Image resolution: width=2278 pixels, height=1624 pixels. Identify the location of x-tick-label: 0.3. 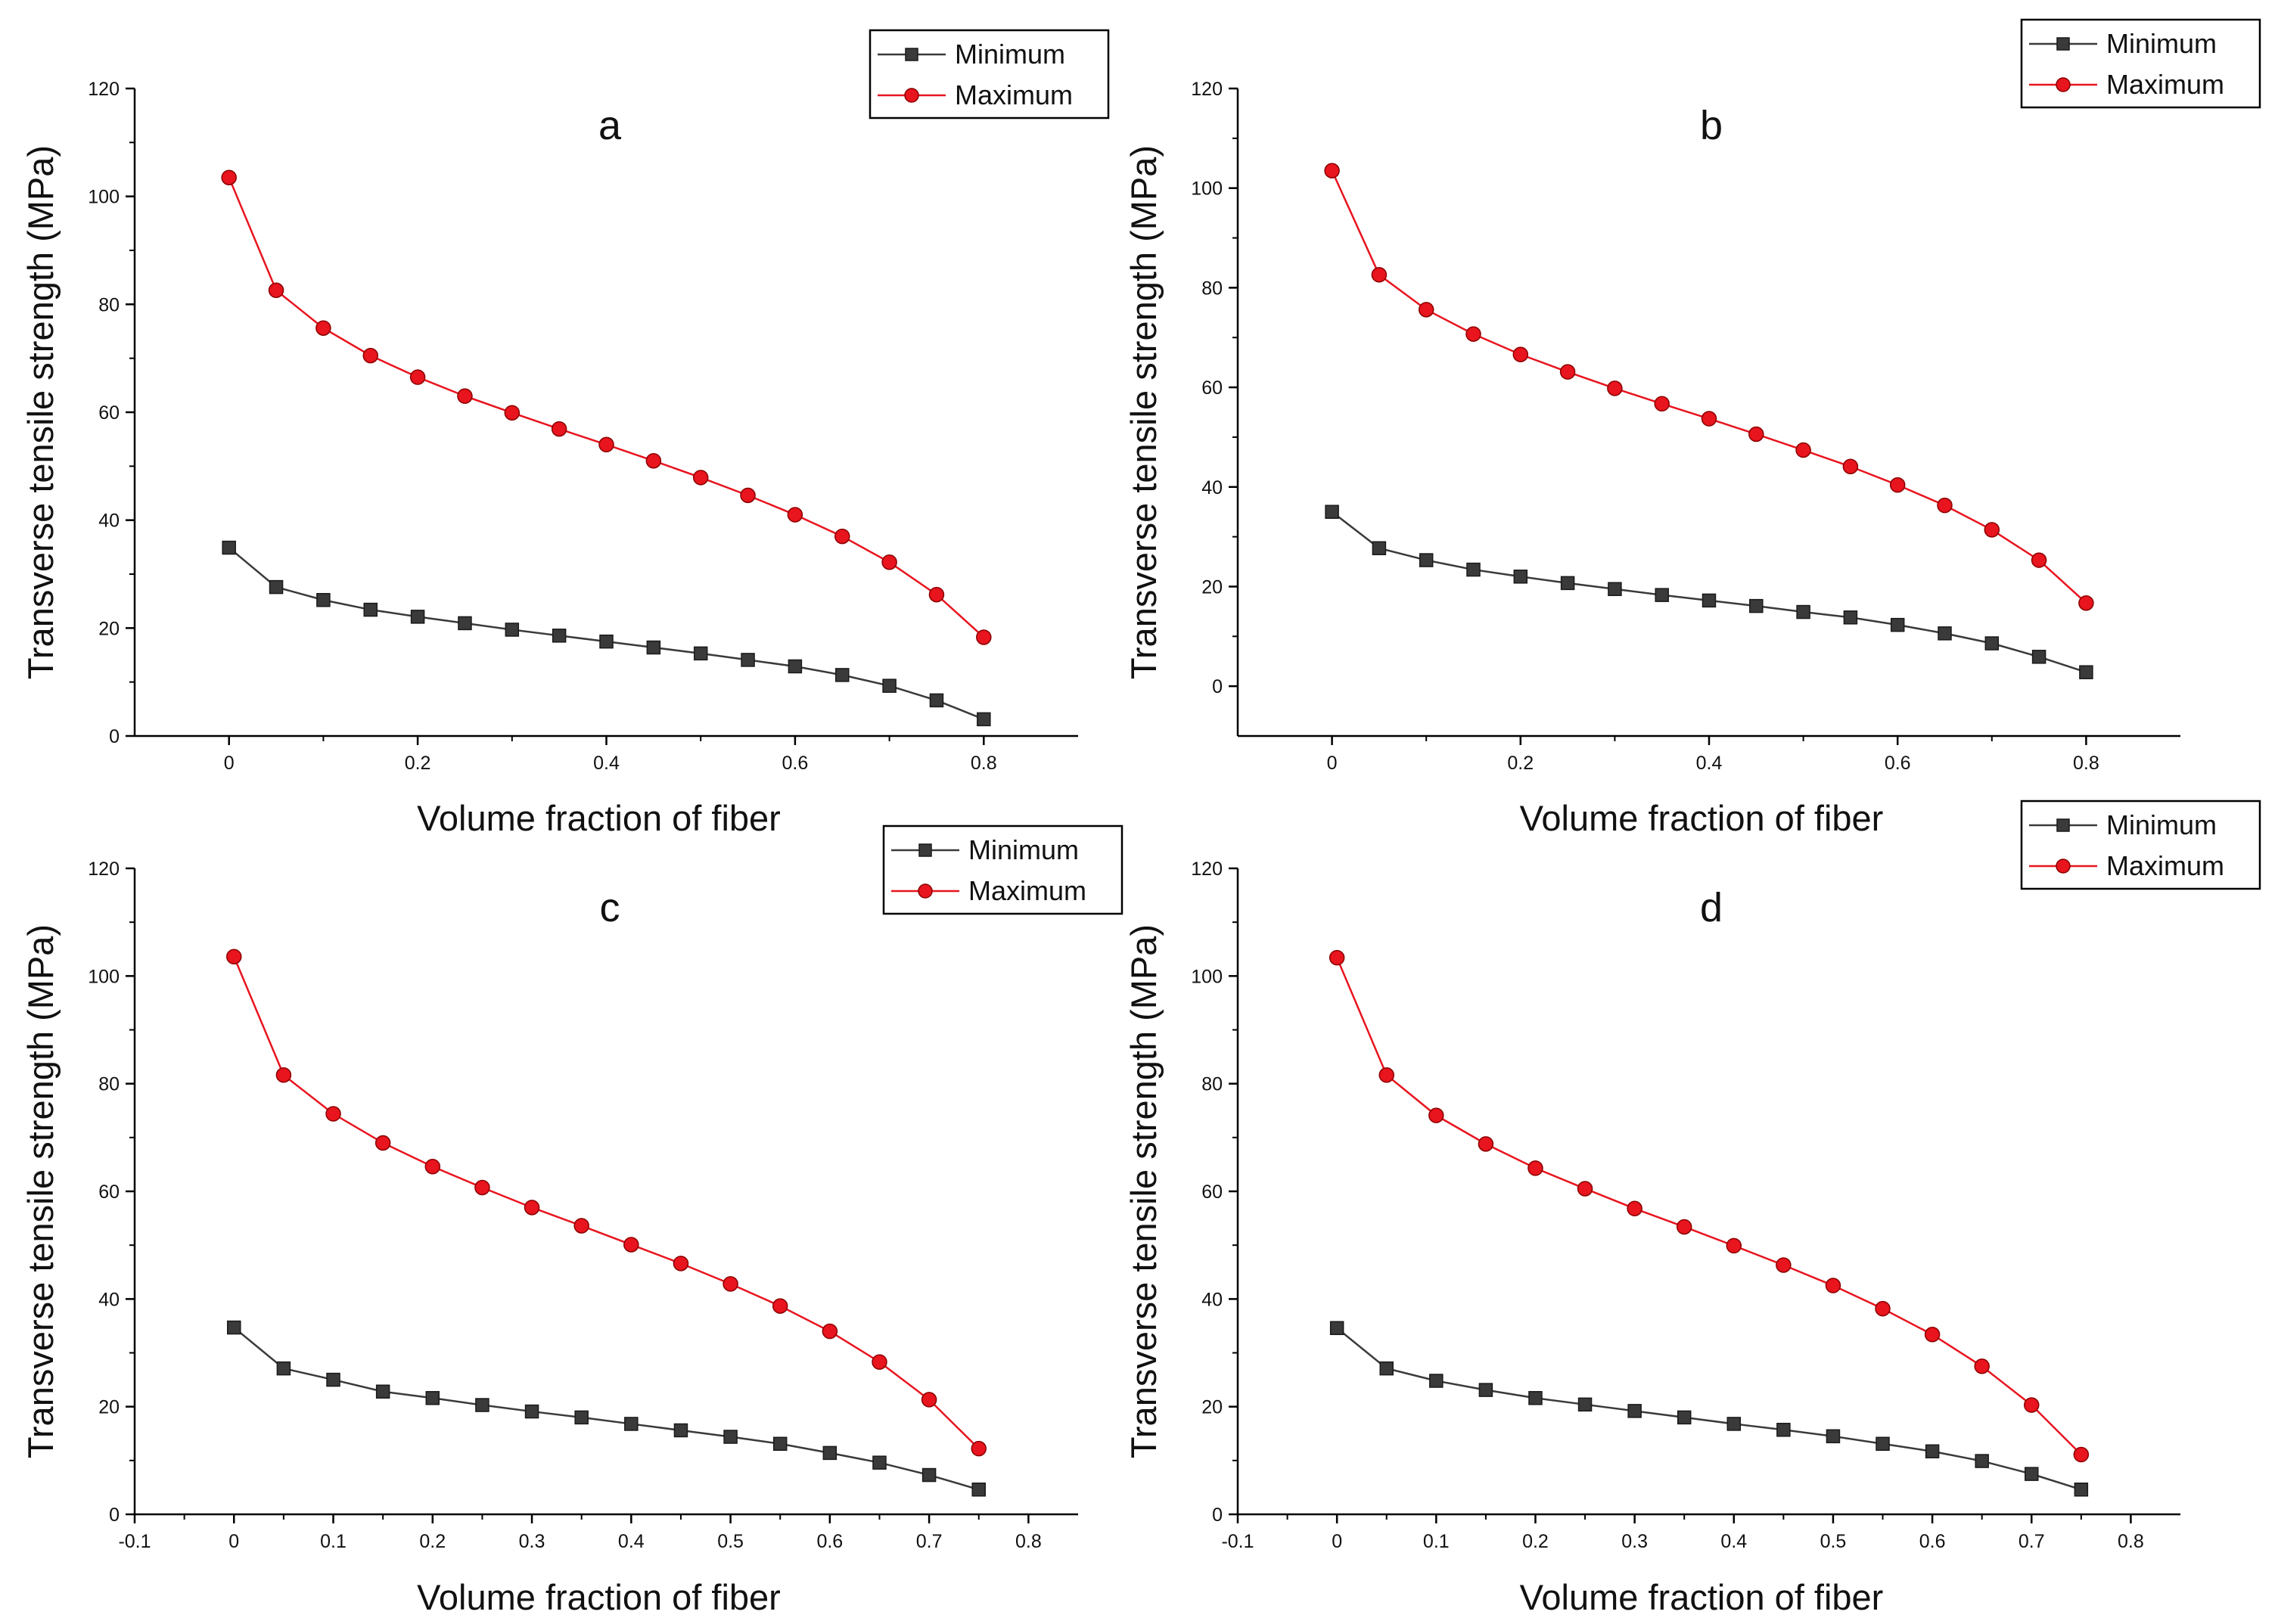
(532, 1541).